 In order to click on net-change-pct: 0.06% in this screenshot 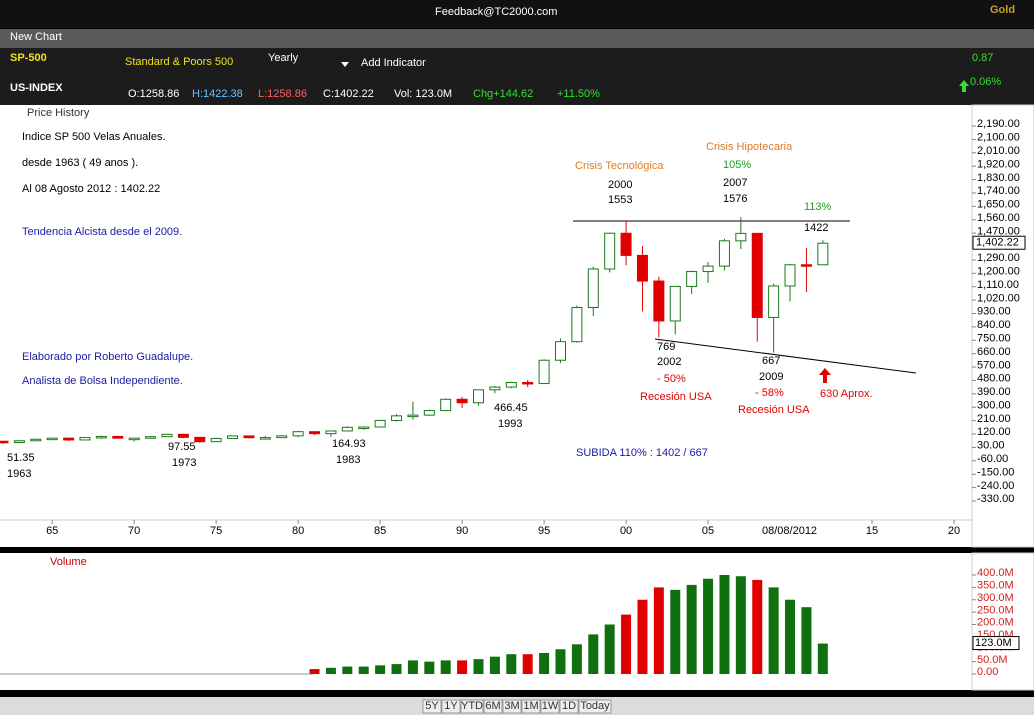, I will do `click(985, 82)`.